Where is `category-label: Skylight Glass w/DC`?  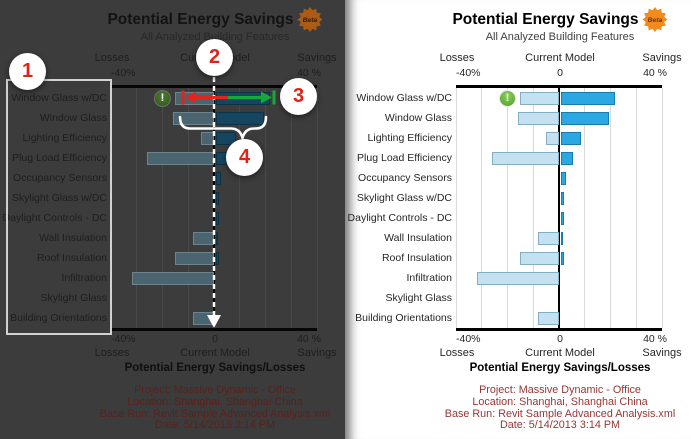
category-label: Skylight Glass w/DC is located at coordinates (59, 198).